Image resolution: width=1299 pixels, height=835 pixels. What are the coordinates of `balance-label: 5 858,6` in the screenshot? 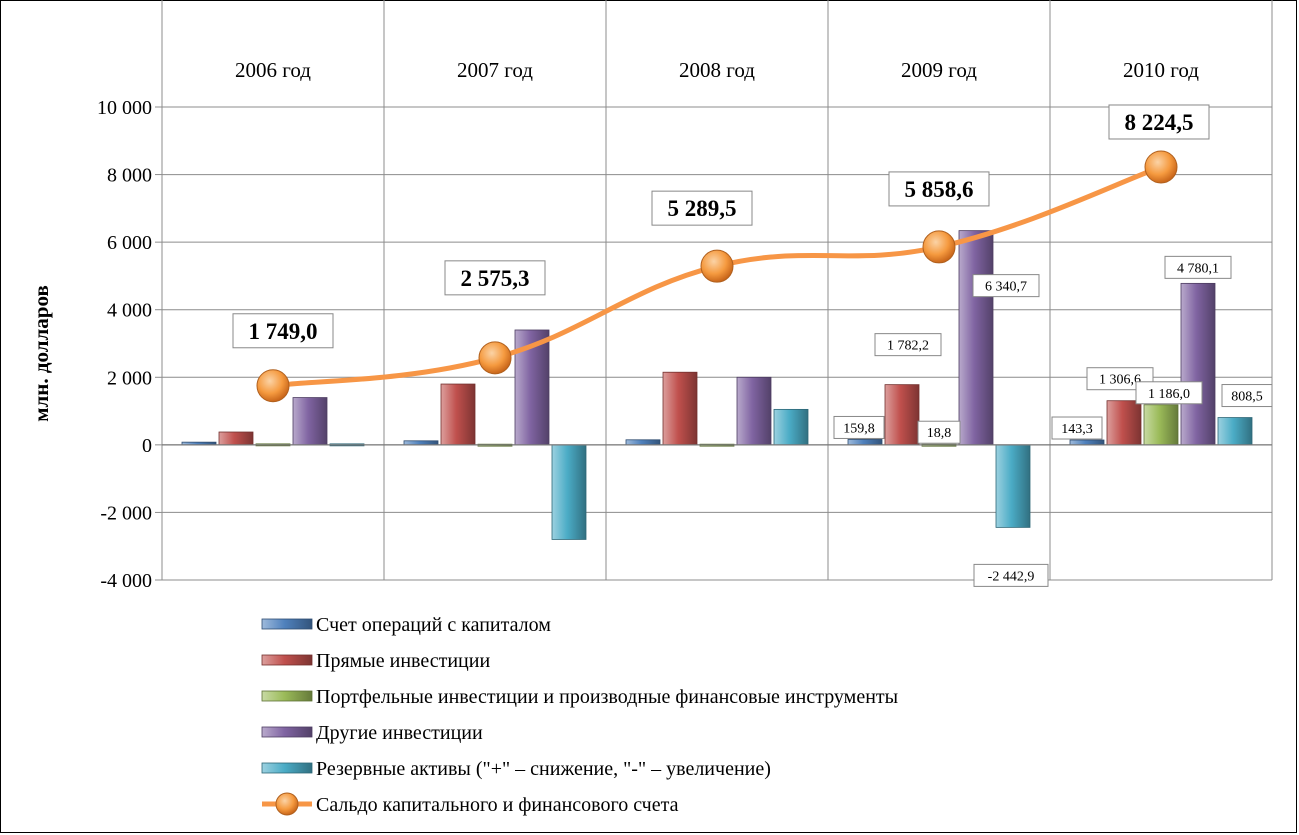 It's located at (939, 189).